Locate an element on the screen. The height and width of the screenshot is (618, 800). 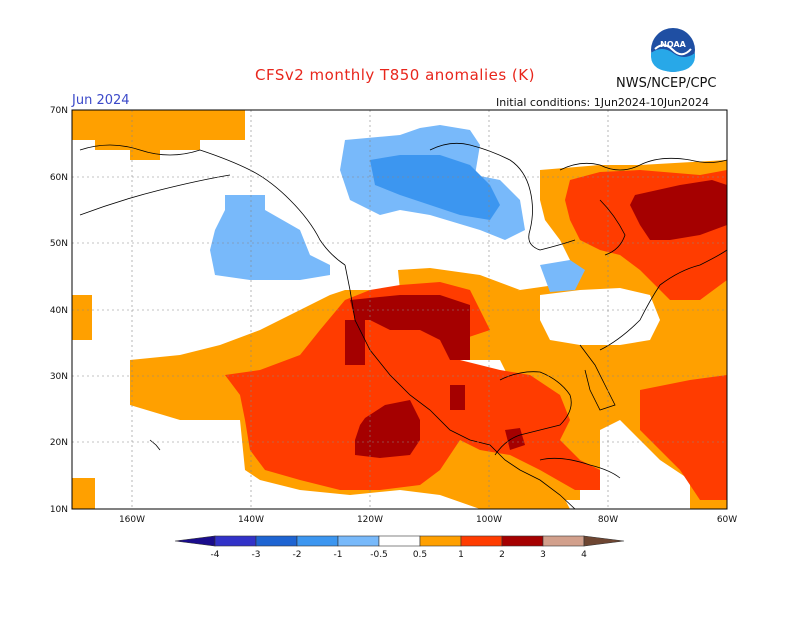
colorbar-label: -0.5 is located at coordinates (379, 555).